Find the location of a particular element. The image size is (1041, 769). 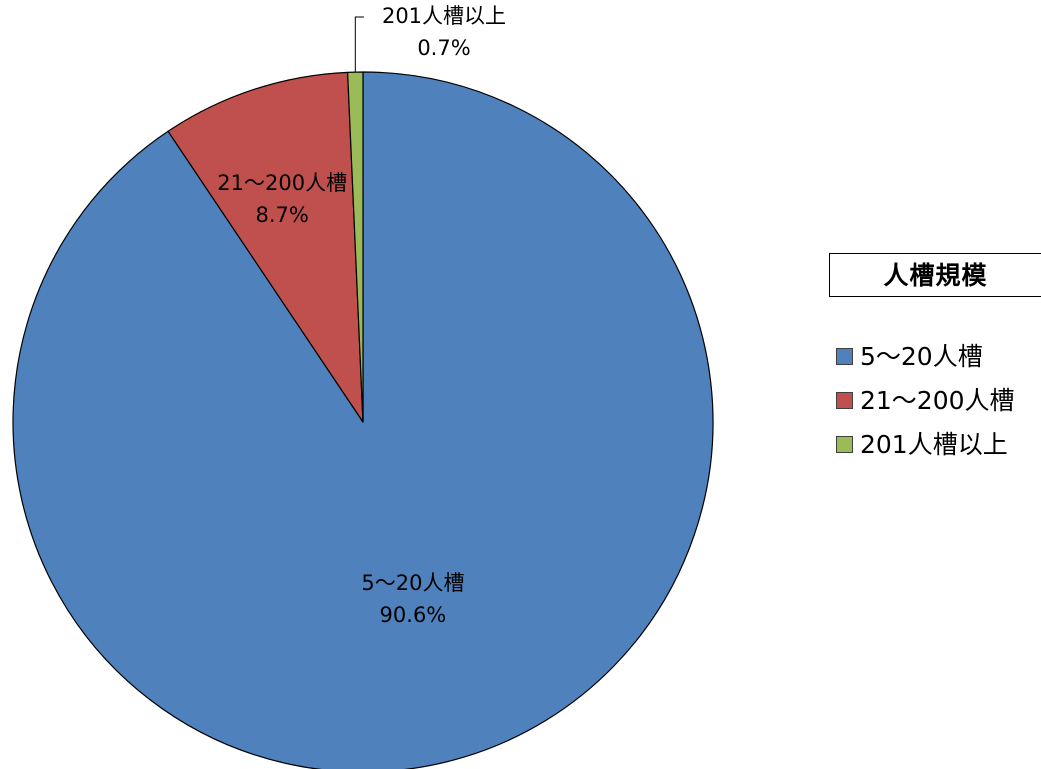

legend-label: 5～20人槽 is located at coordinates (921, 356).